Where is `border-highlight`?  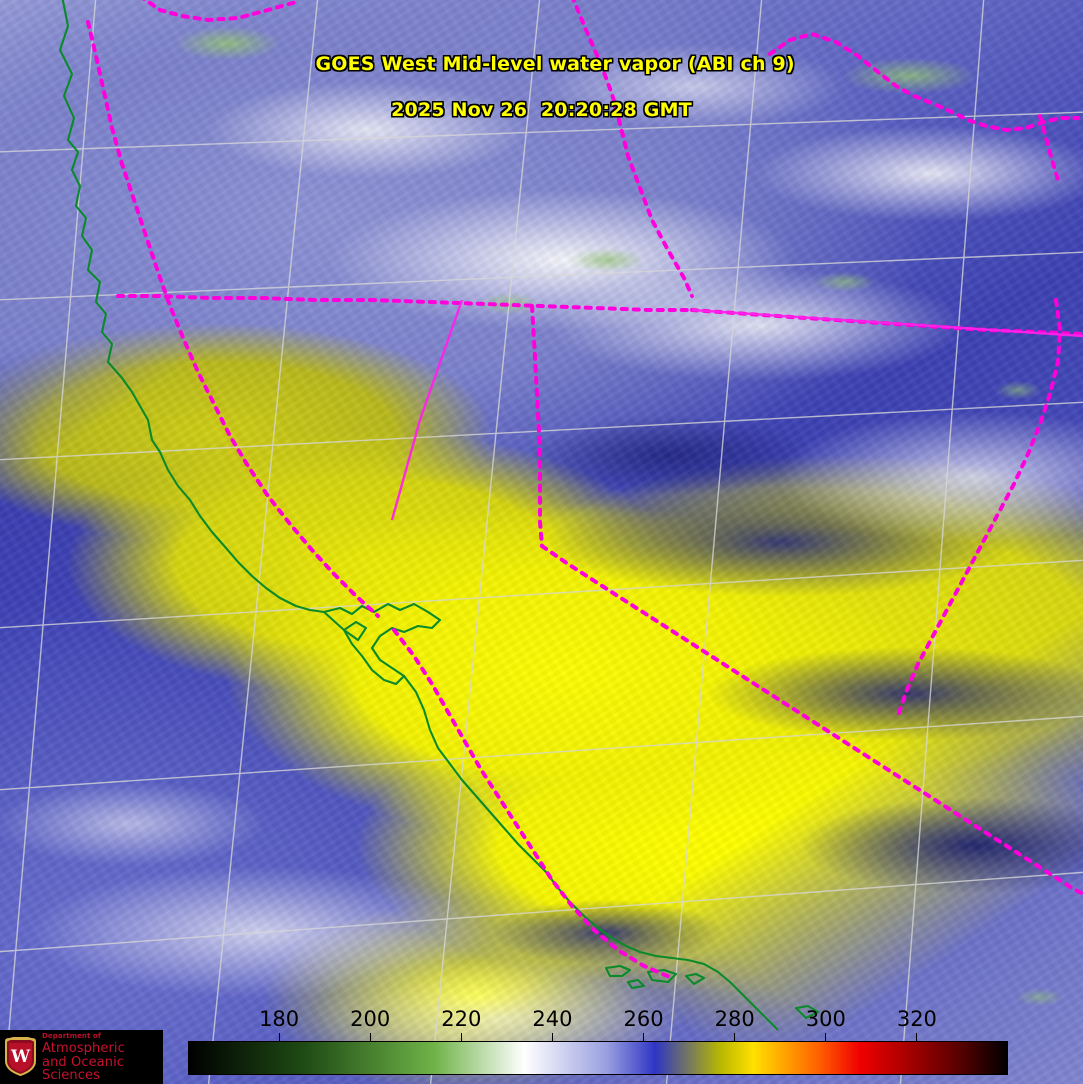 border-highlight is located at coordinates (736, 410).